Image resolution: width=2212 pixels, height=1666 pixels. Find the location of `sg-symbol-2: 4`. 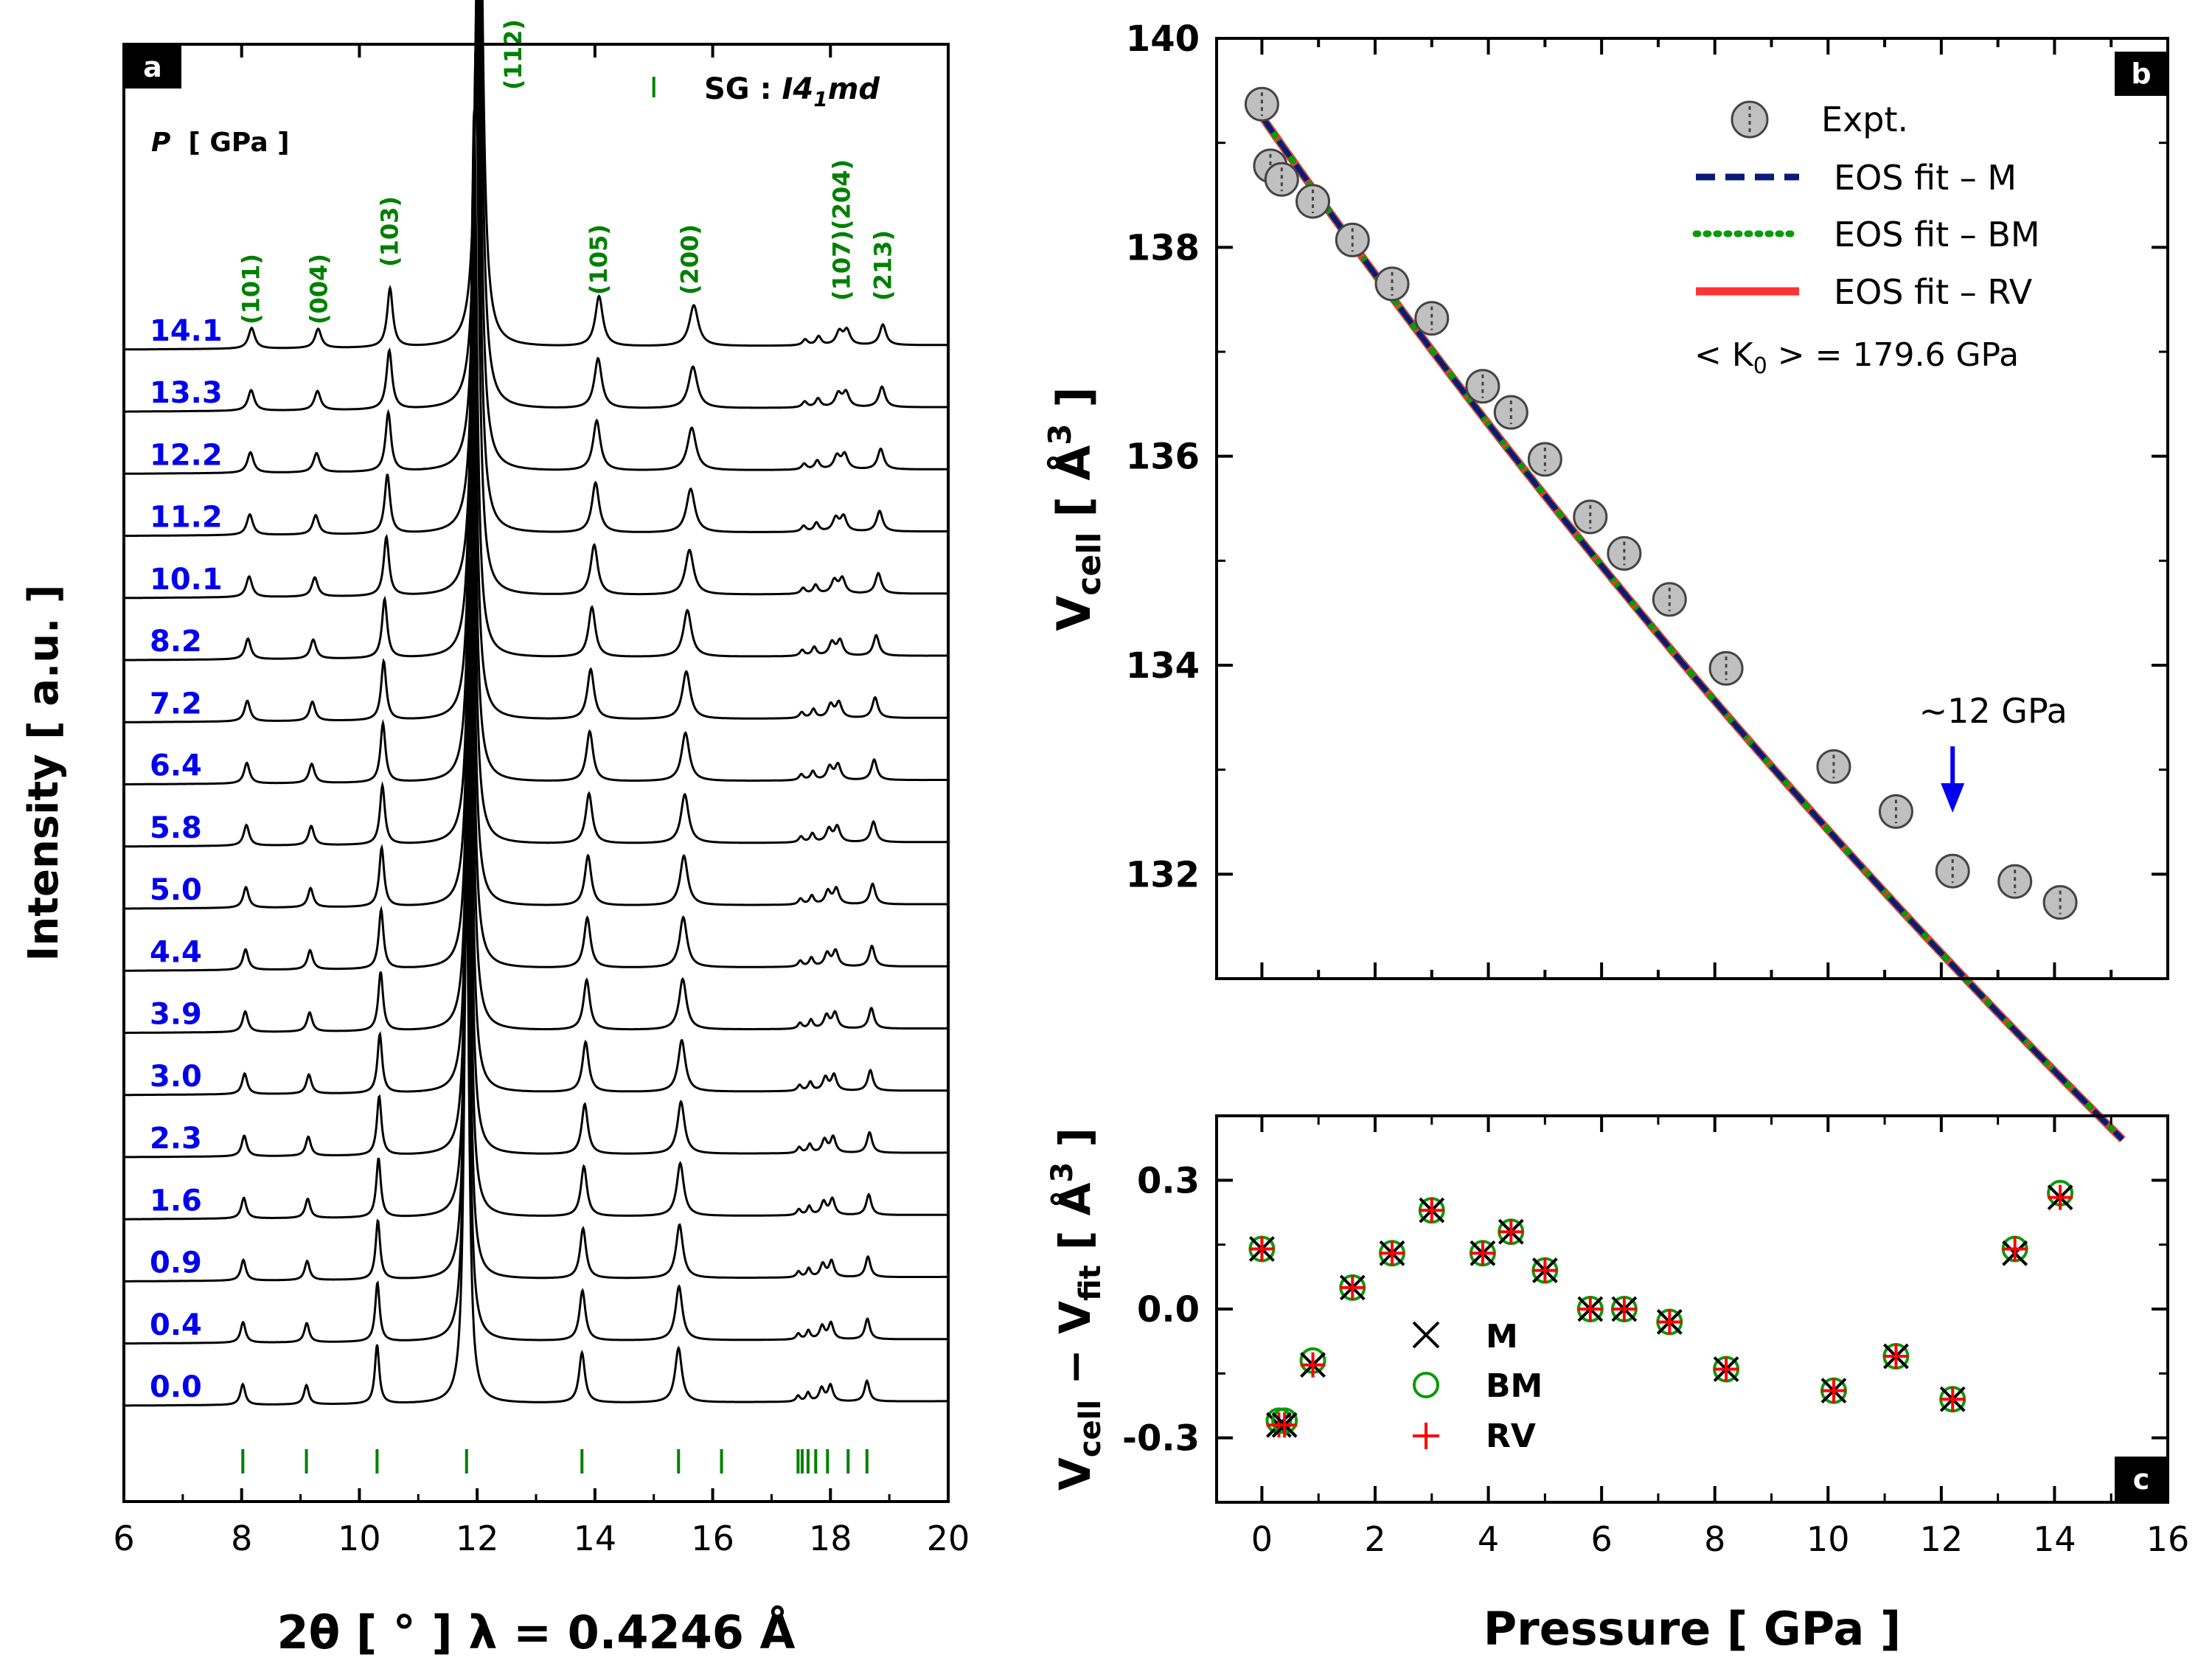

sg-symbol-2: 4 is located at coordinates (802, 89).